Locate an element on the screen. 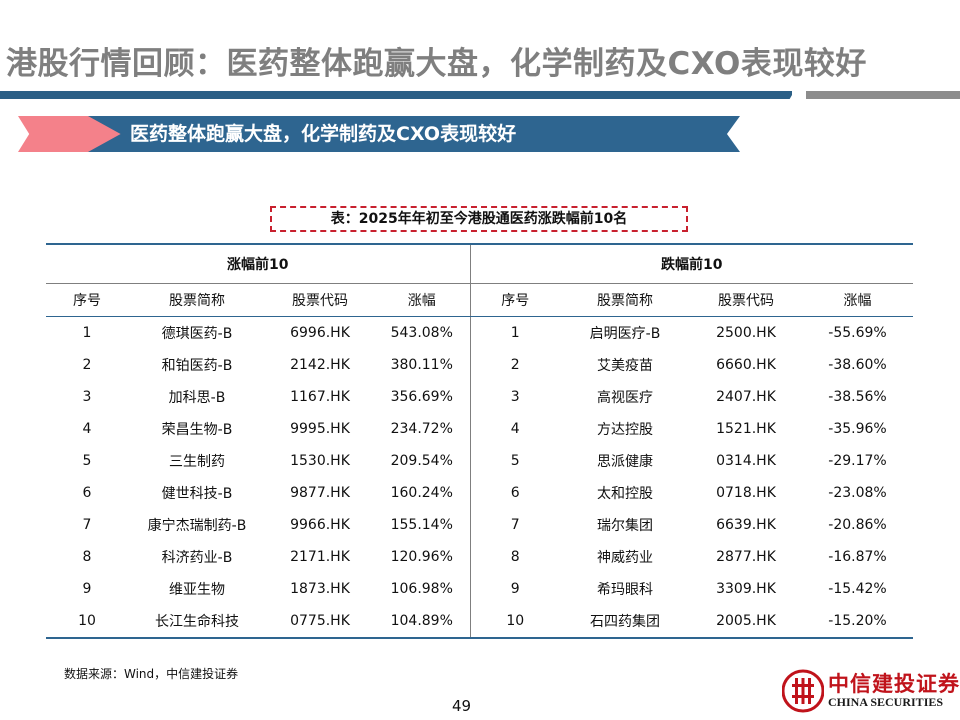  gainer-name: 荣昌生物-B is located at coordinates (197, 430).